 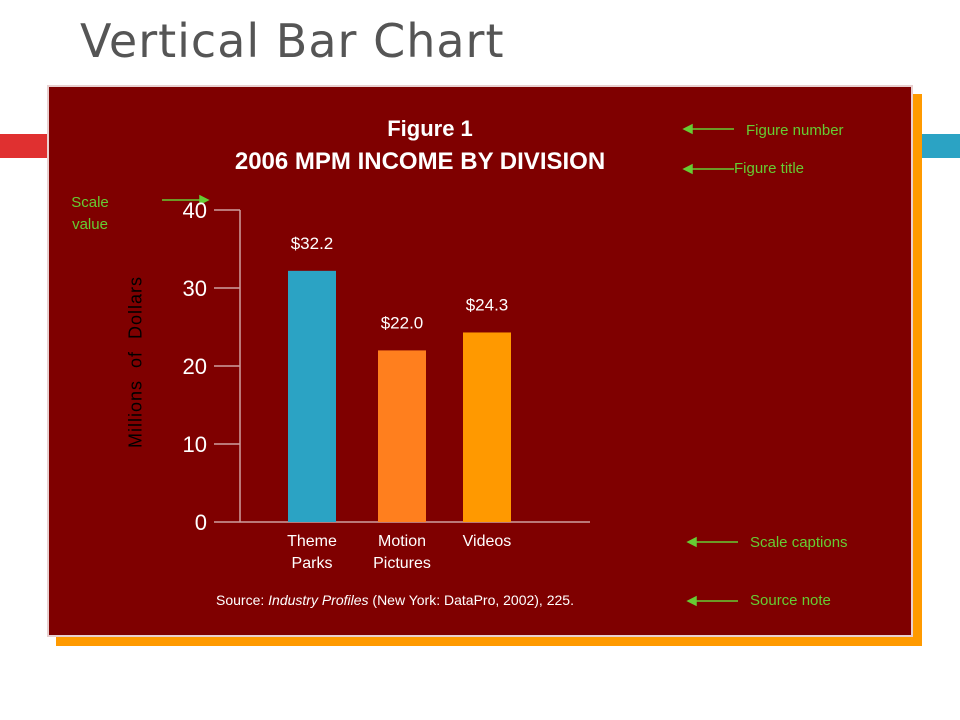 What do you see at coordinates (26, 146) in the screenshot?
I see `accent-bar-left` at bounding box center [26, 146].